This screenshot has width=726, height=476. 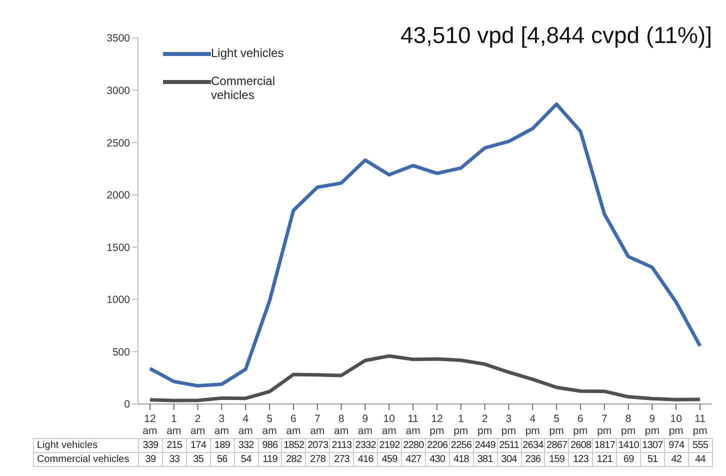 What do you see at coordinates (294, 445) in the screenshot?
I see `data-label: 1852` at bounding box center [294, 445].